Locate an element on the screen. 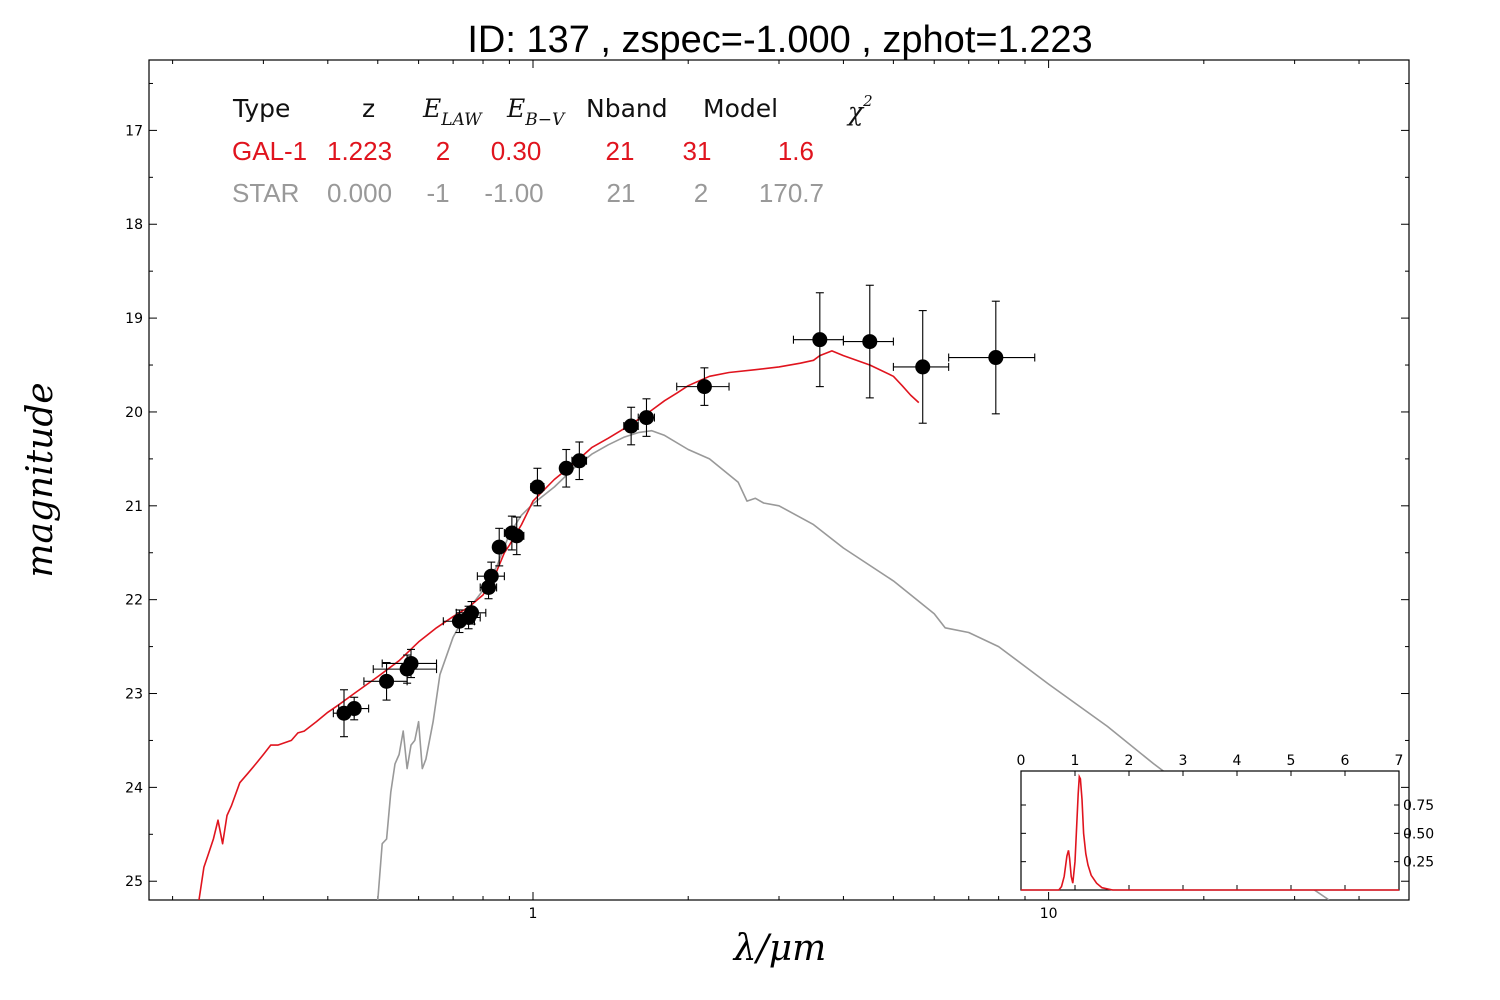  star-ebv: -1.00 is located at coordinates (513, 193).